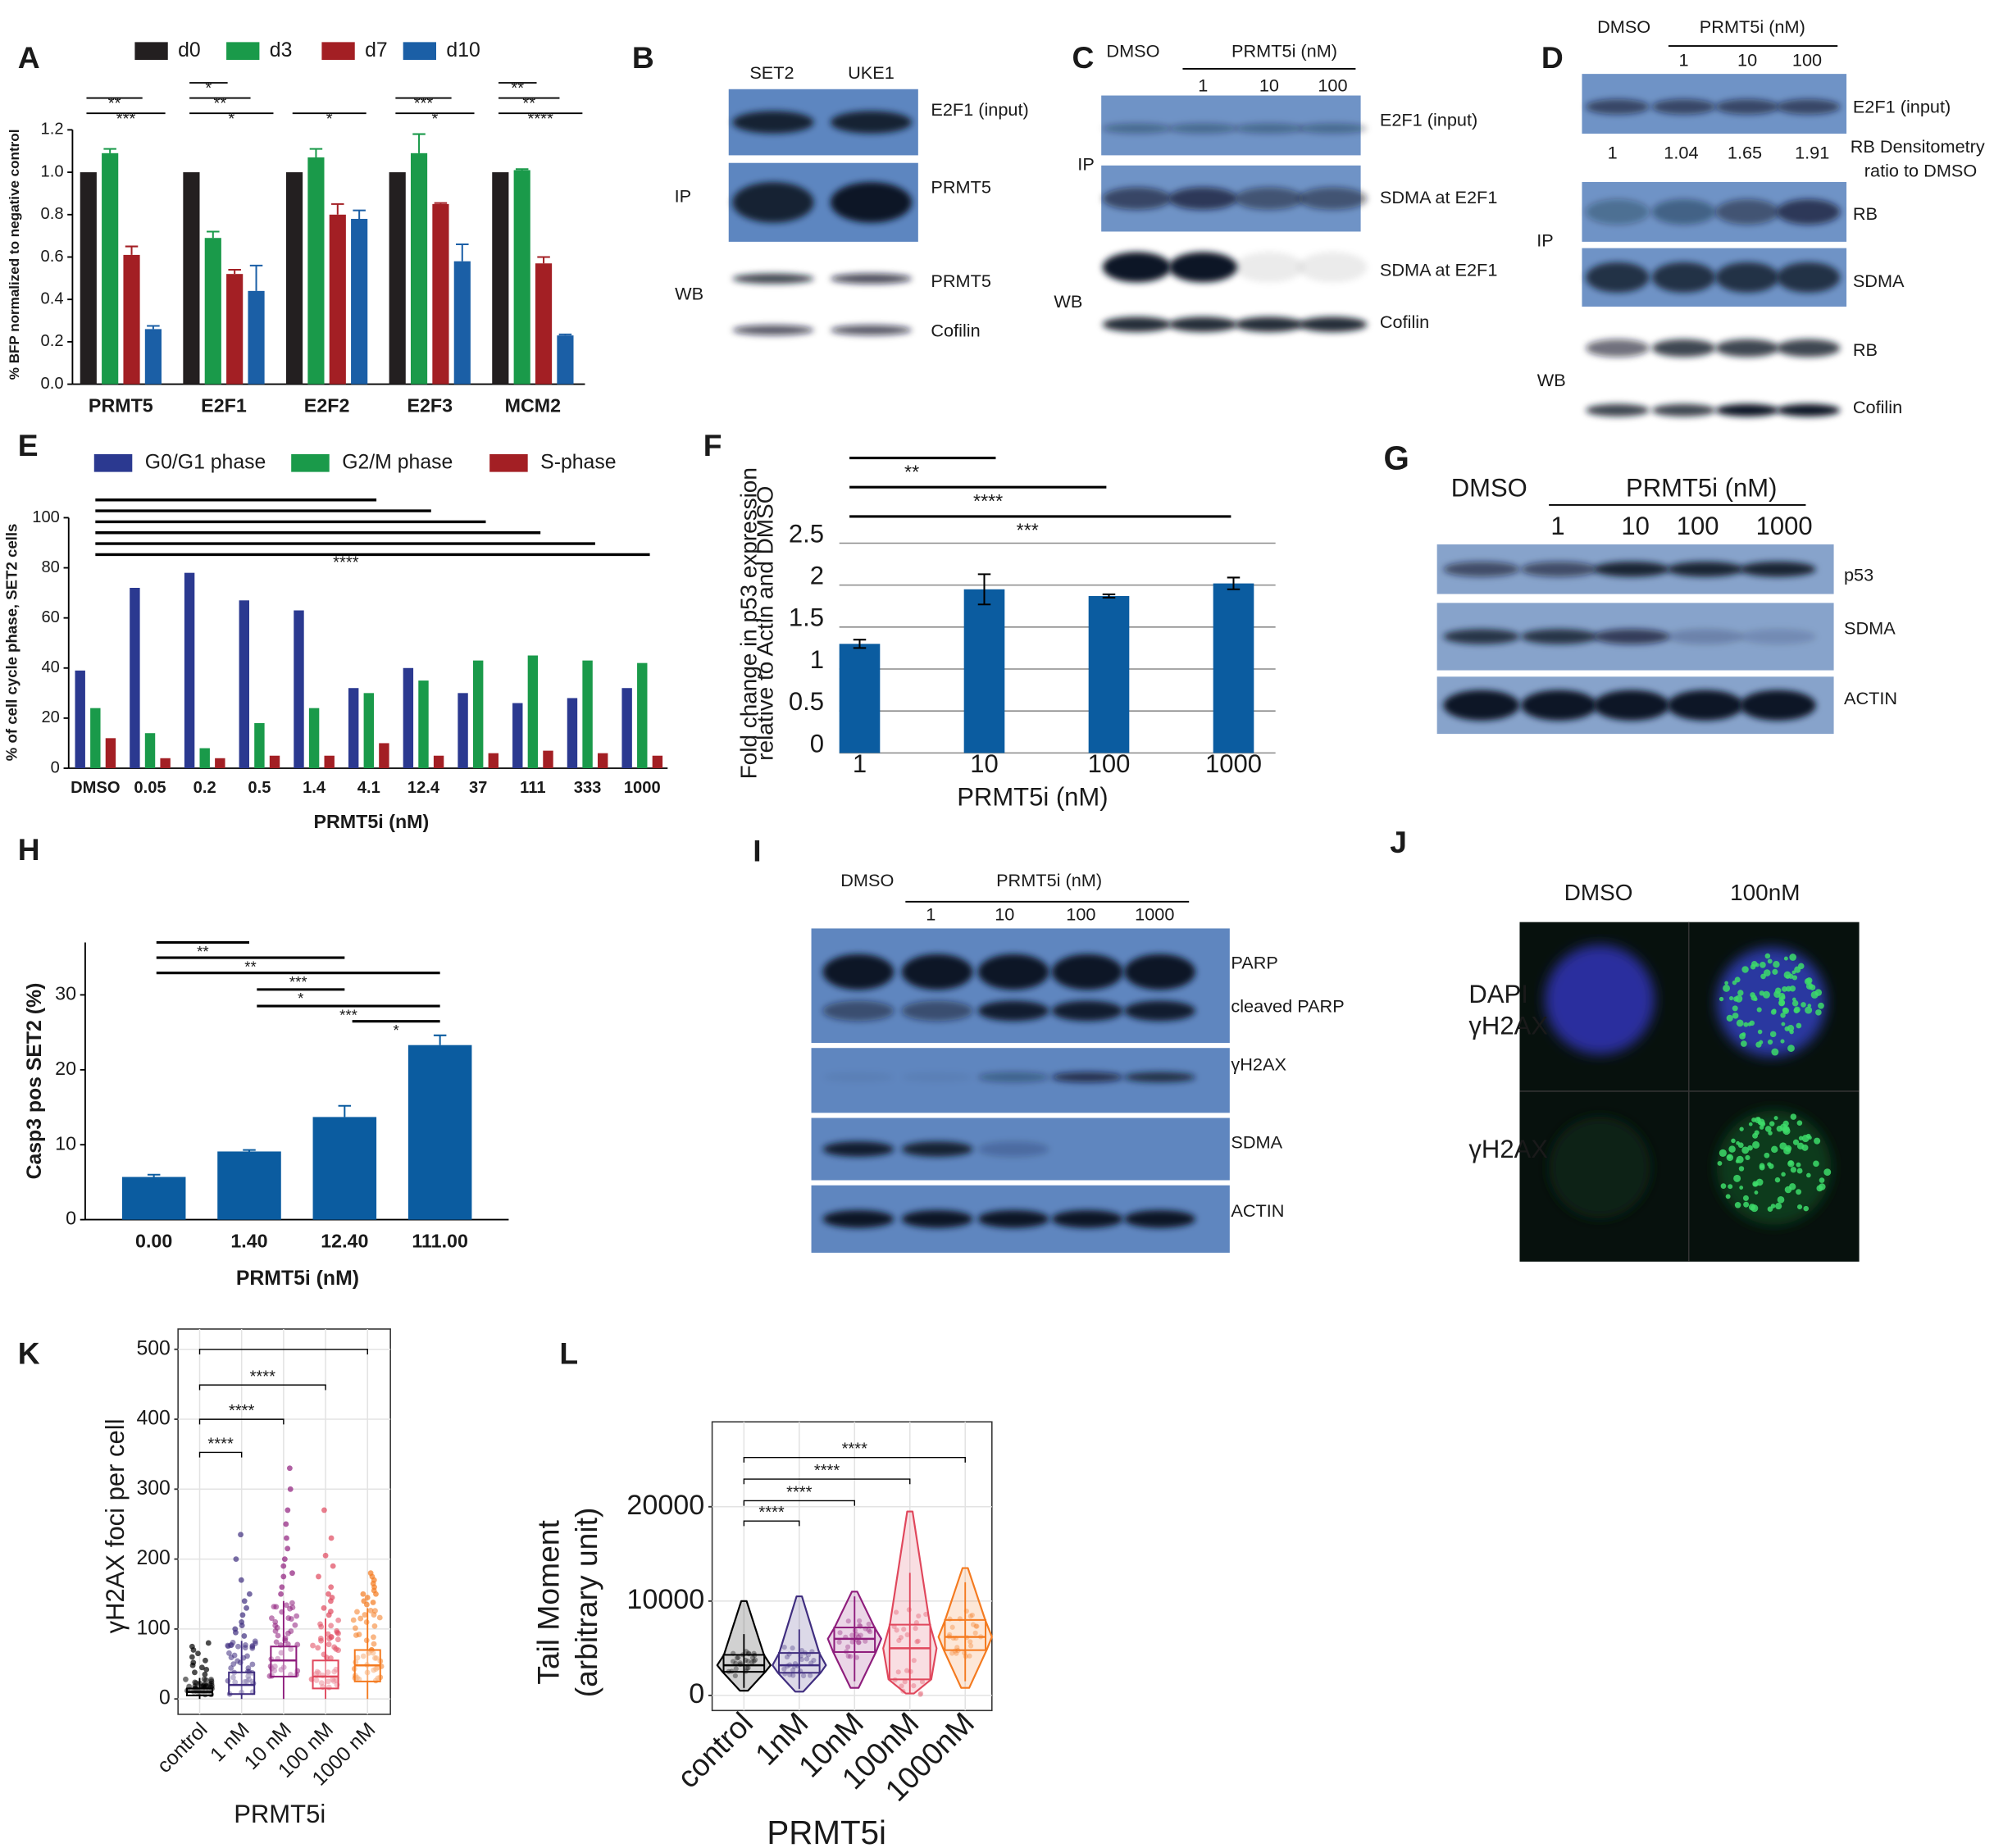 The width and height of the screenshot is (1994, 1848). Describe the element at coordinates (1684, 60) in the screenshot. I see `blot-label: 1` at that location.